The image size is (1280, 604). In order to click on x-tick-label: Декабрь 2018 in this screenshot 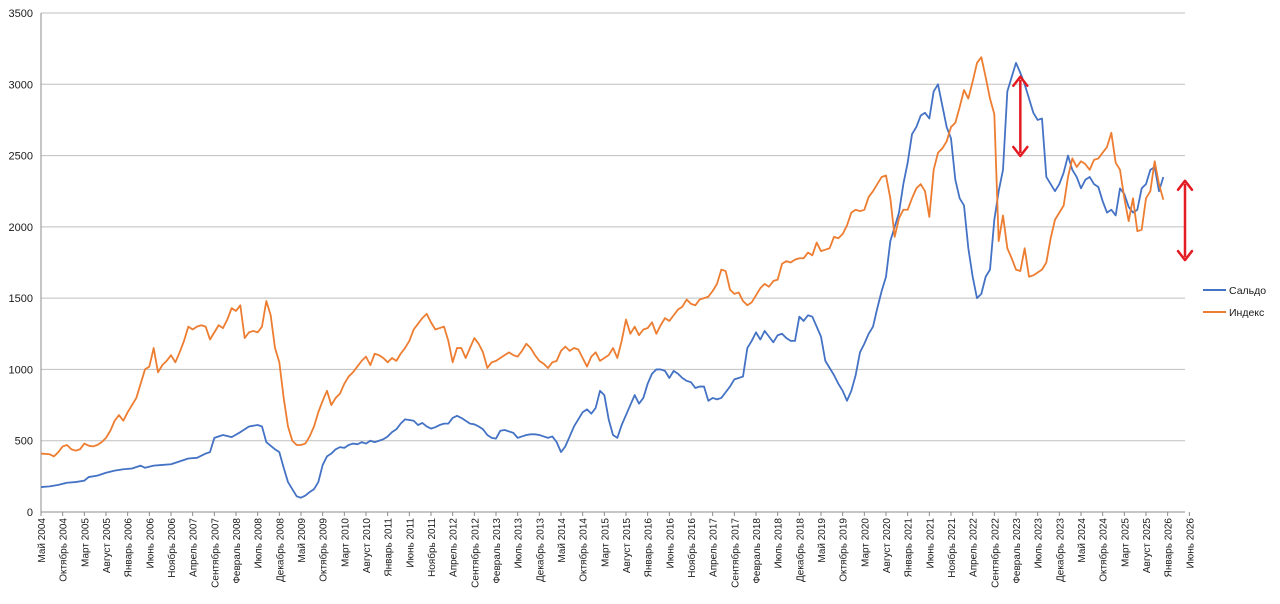, I will do `click(800, 550)`.